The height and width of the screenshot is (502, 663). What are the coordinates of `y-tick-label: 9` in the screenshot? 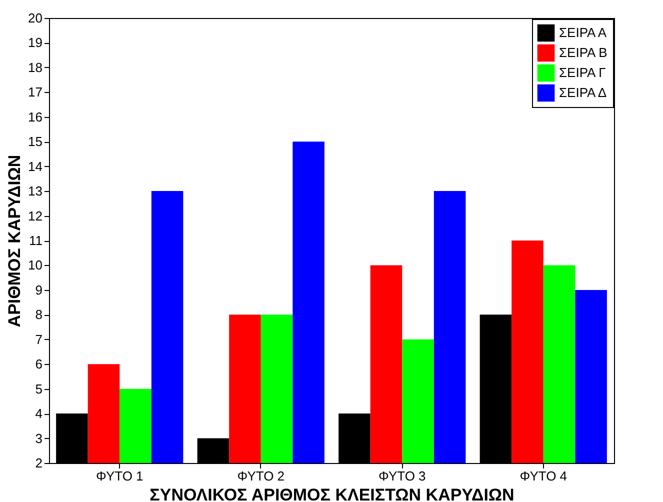 It's located at (38, 290).